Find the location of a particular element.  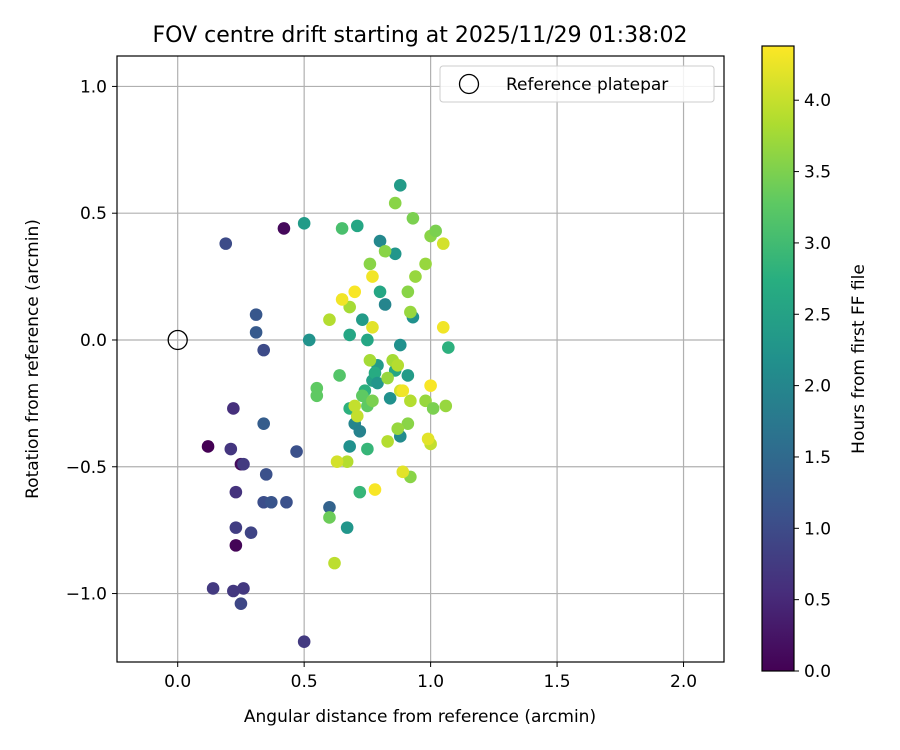

colorbar-ticks: 0.0 0.5 1.0 1.5 2.0 2.5 3.0 3.5 4.0 is located at coordinates (812, 386).